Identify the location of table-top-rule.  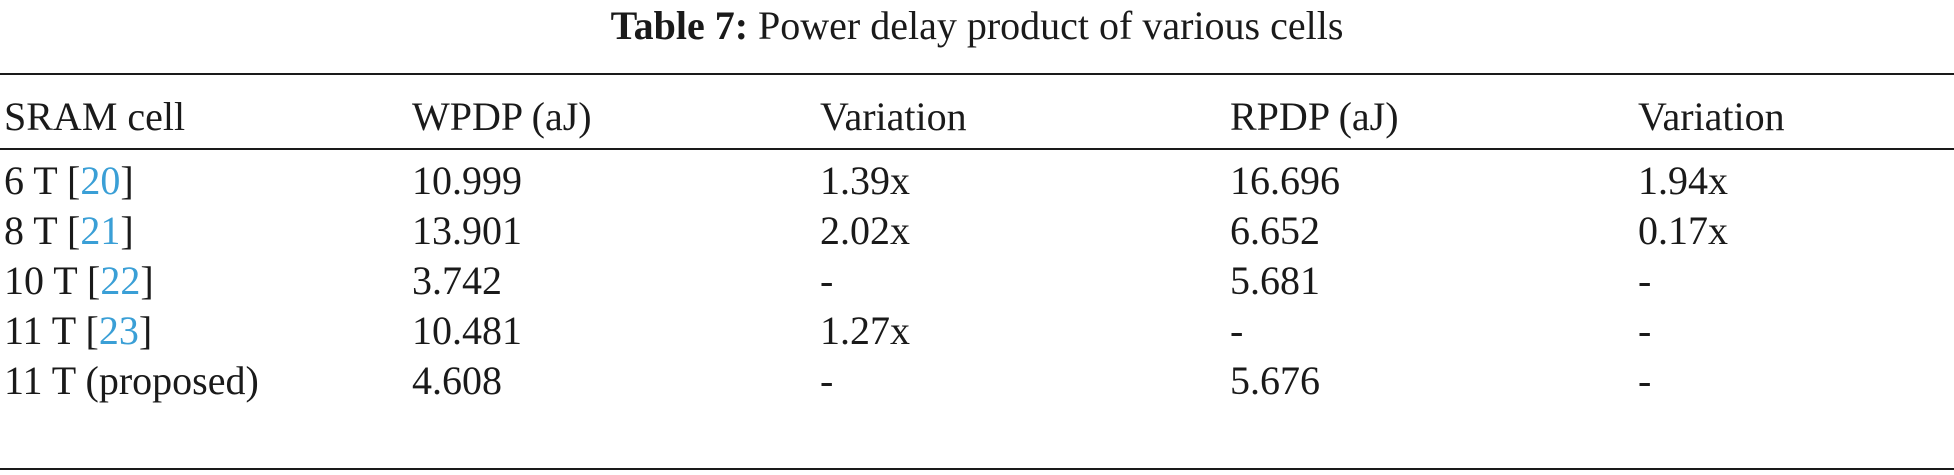
(977, 74).